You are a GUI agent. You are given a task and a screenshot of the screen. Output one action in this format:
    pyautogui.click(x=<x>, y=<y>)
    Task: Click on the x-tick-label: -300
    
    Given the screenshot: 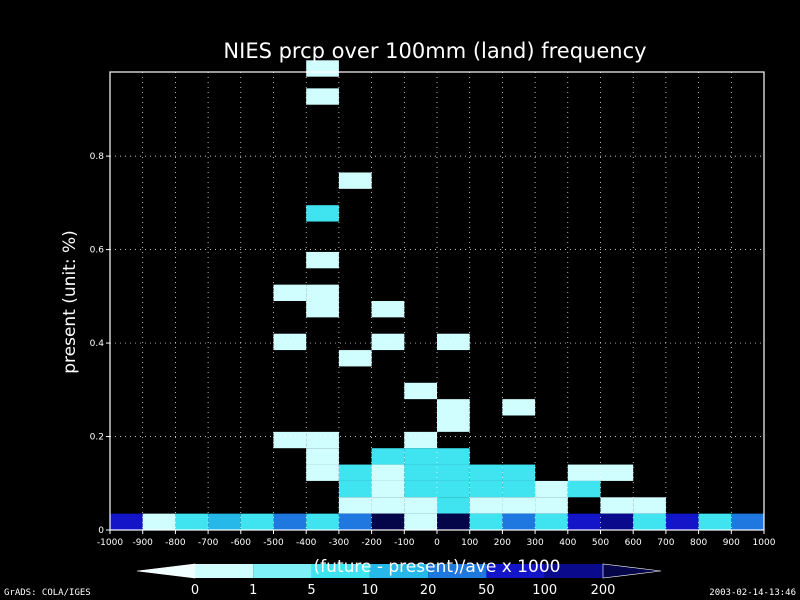 What is the action you would take?
    pyautogui.click(x=339, y=543)
    